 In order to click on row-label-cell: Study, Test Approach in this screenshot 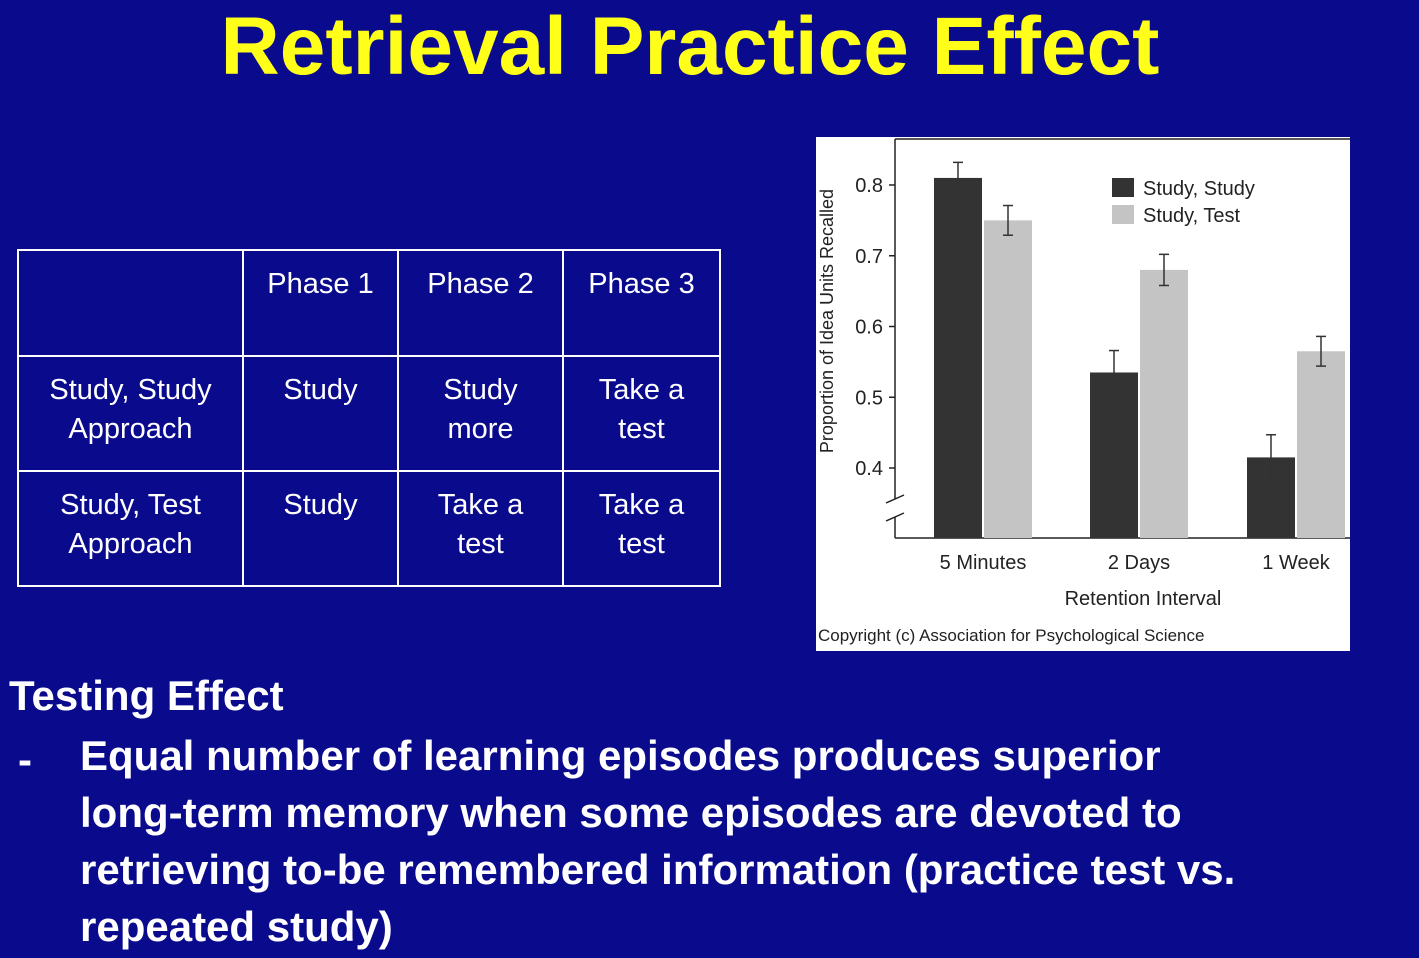, I will do `click(130, 528)`.